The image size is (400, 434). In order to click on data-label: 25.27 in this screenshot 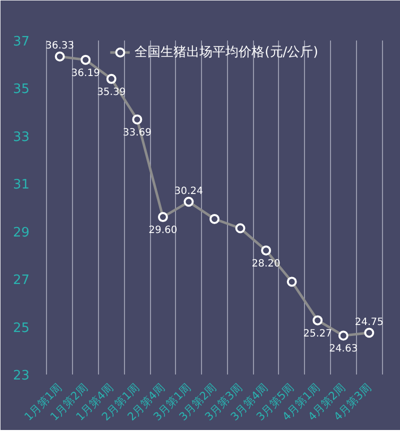, I will do `click(317, 334)`.